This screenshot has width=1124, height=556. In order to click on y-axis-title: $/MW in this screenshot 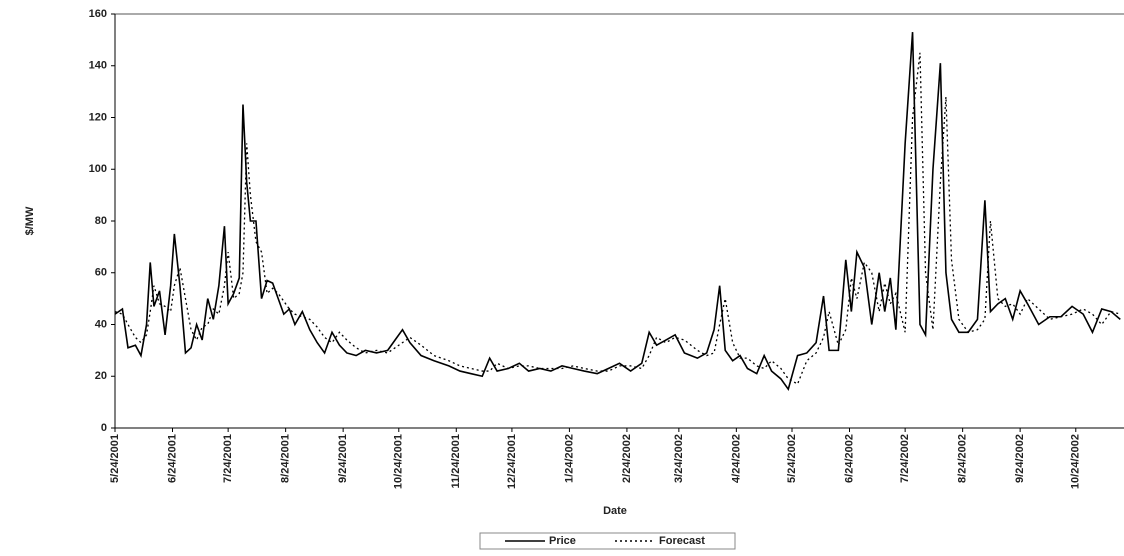, I will do `click(30, 220)`.